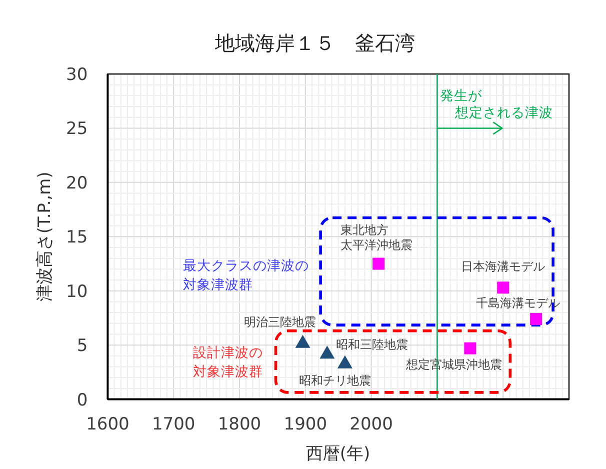  Describe the element at coordinates (240, 424) in the screenshot. I see `x-tick-label: 1800` at that location.